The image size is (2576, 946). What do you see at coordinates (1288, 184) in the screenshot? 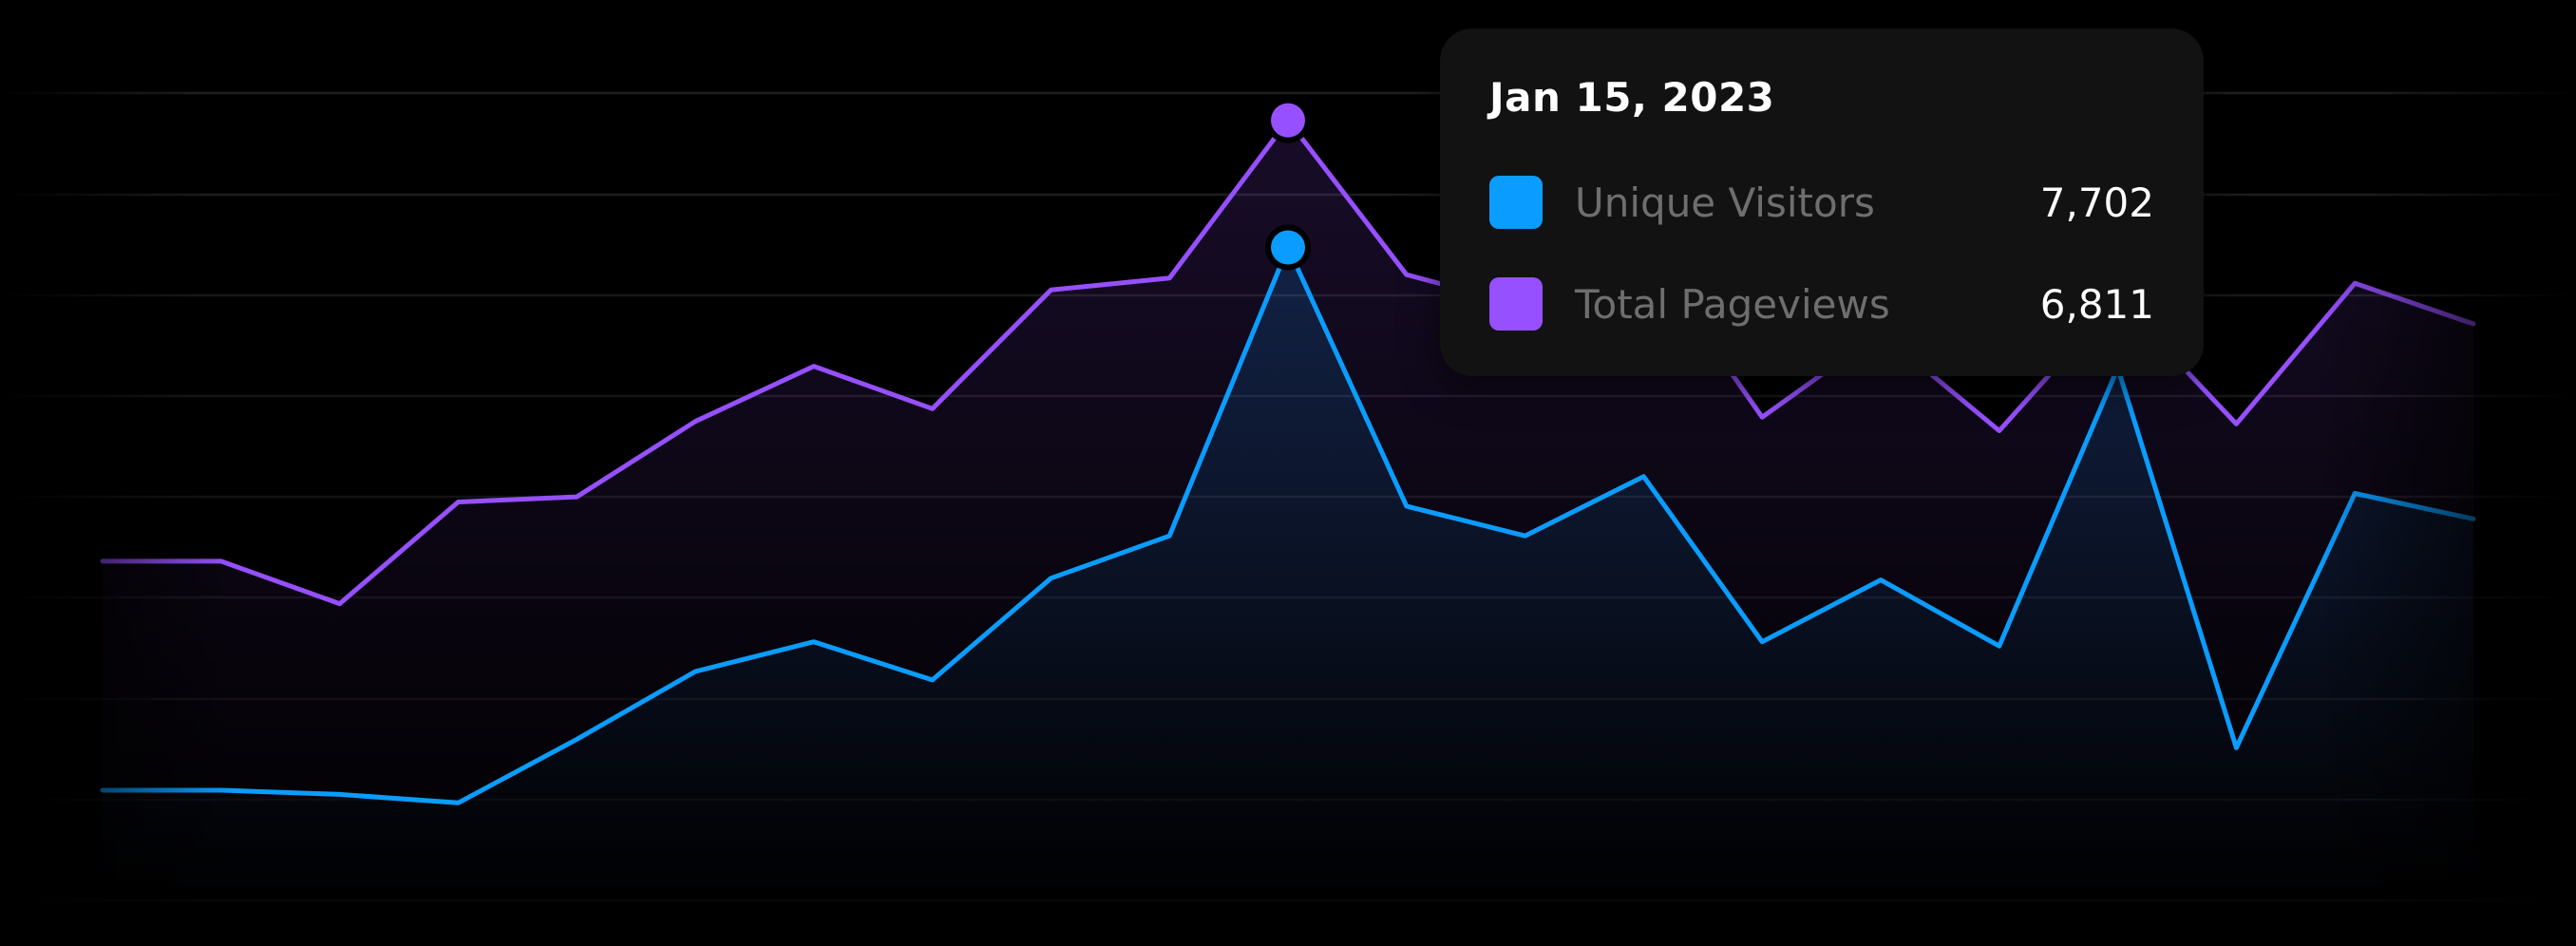
I see `highlight-markers` at bounding box center [1288, 184].